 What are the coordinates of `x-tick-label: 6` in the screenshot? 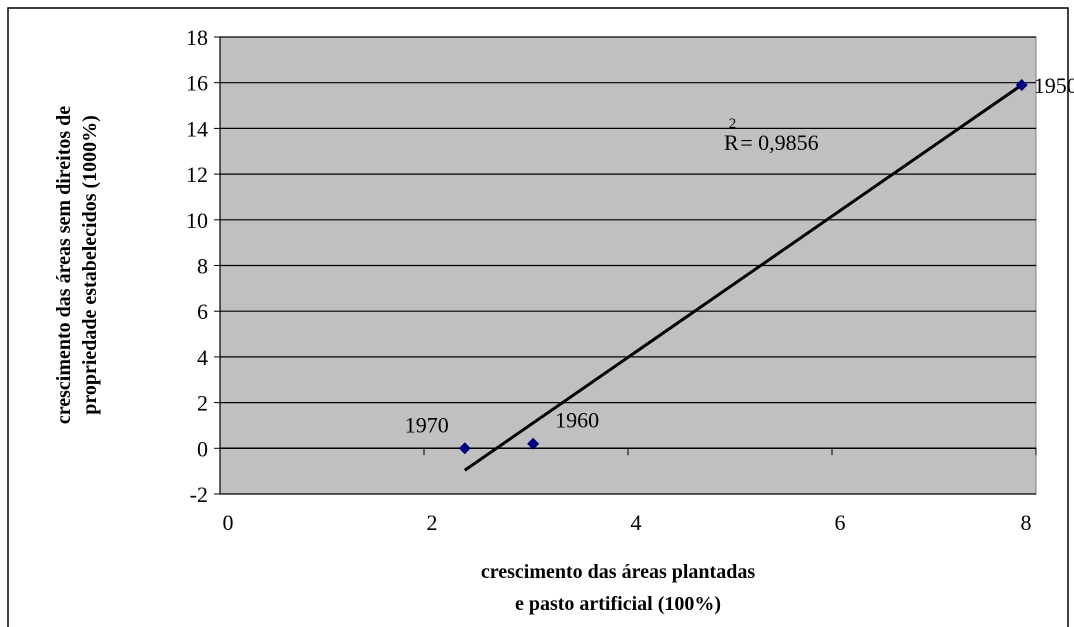 It's located at (840, 522).